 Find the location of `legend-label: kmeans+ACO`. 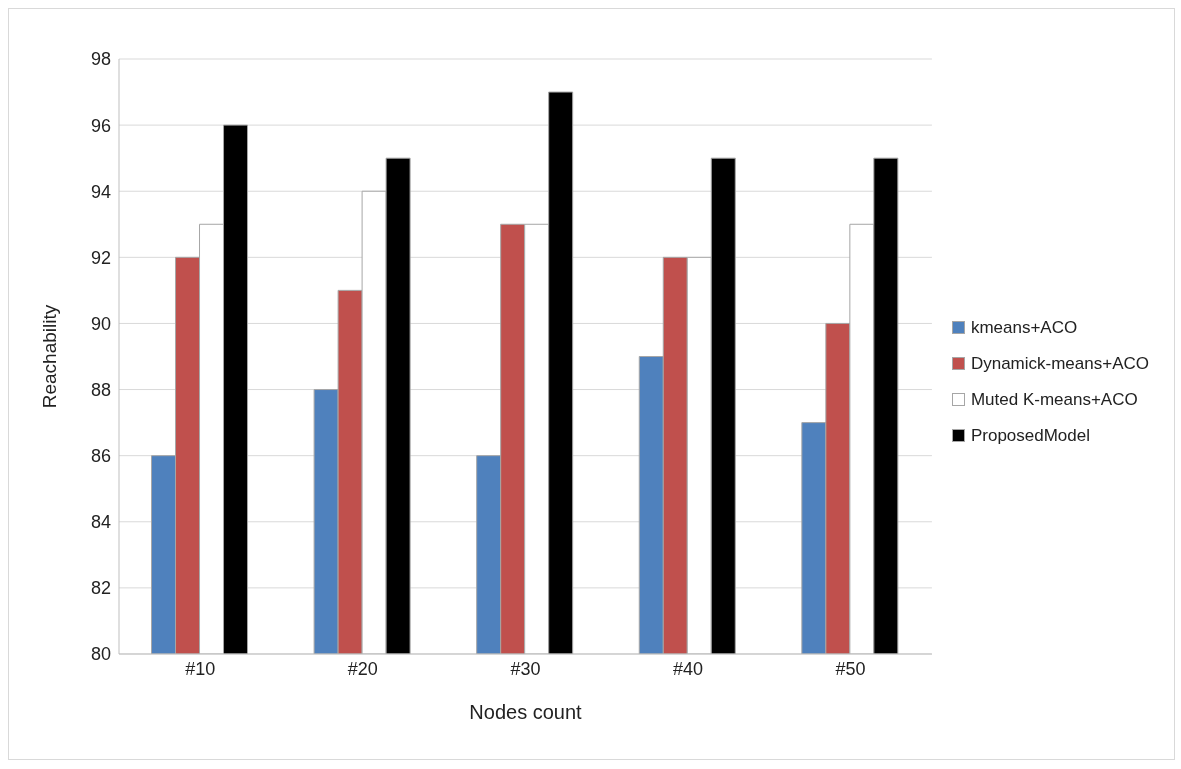

legend-label: kmeans+ACO is located at coordinates (1024, 327).